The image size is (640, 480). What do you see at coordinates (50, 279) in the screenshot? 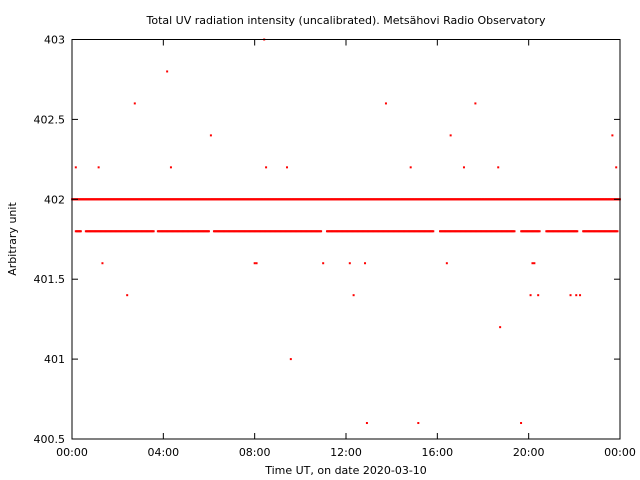
I see `y-tick-label: 401.5` at bounding box center [50, 279].